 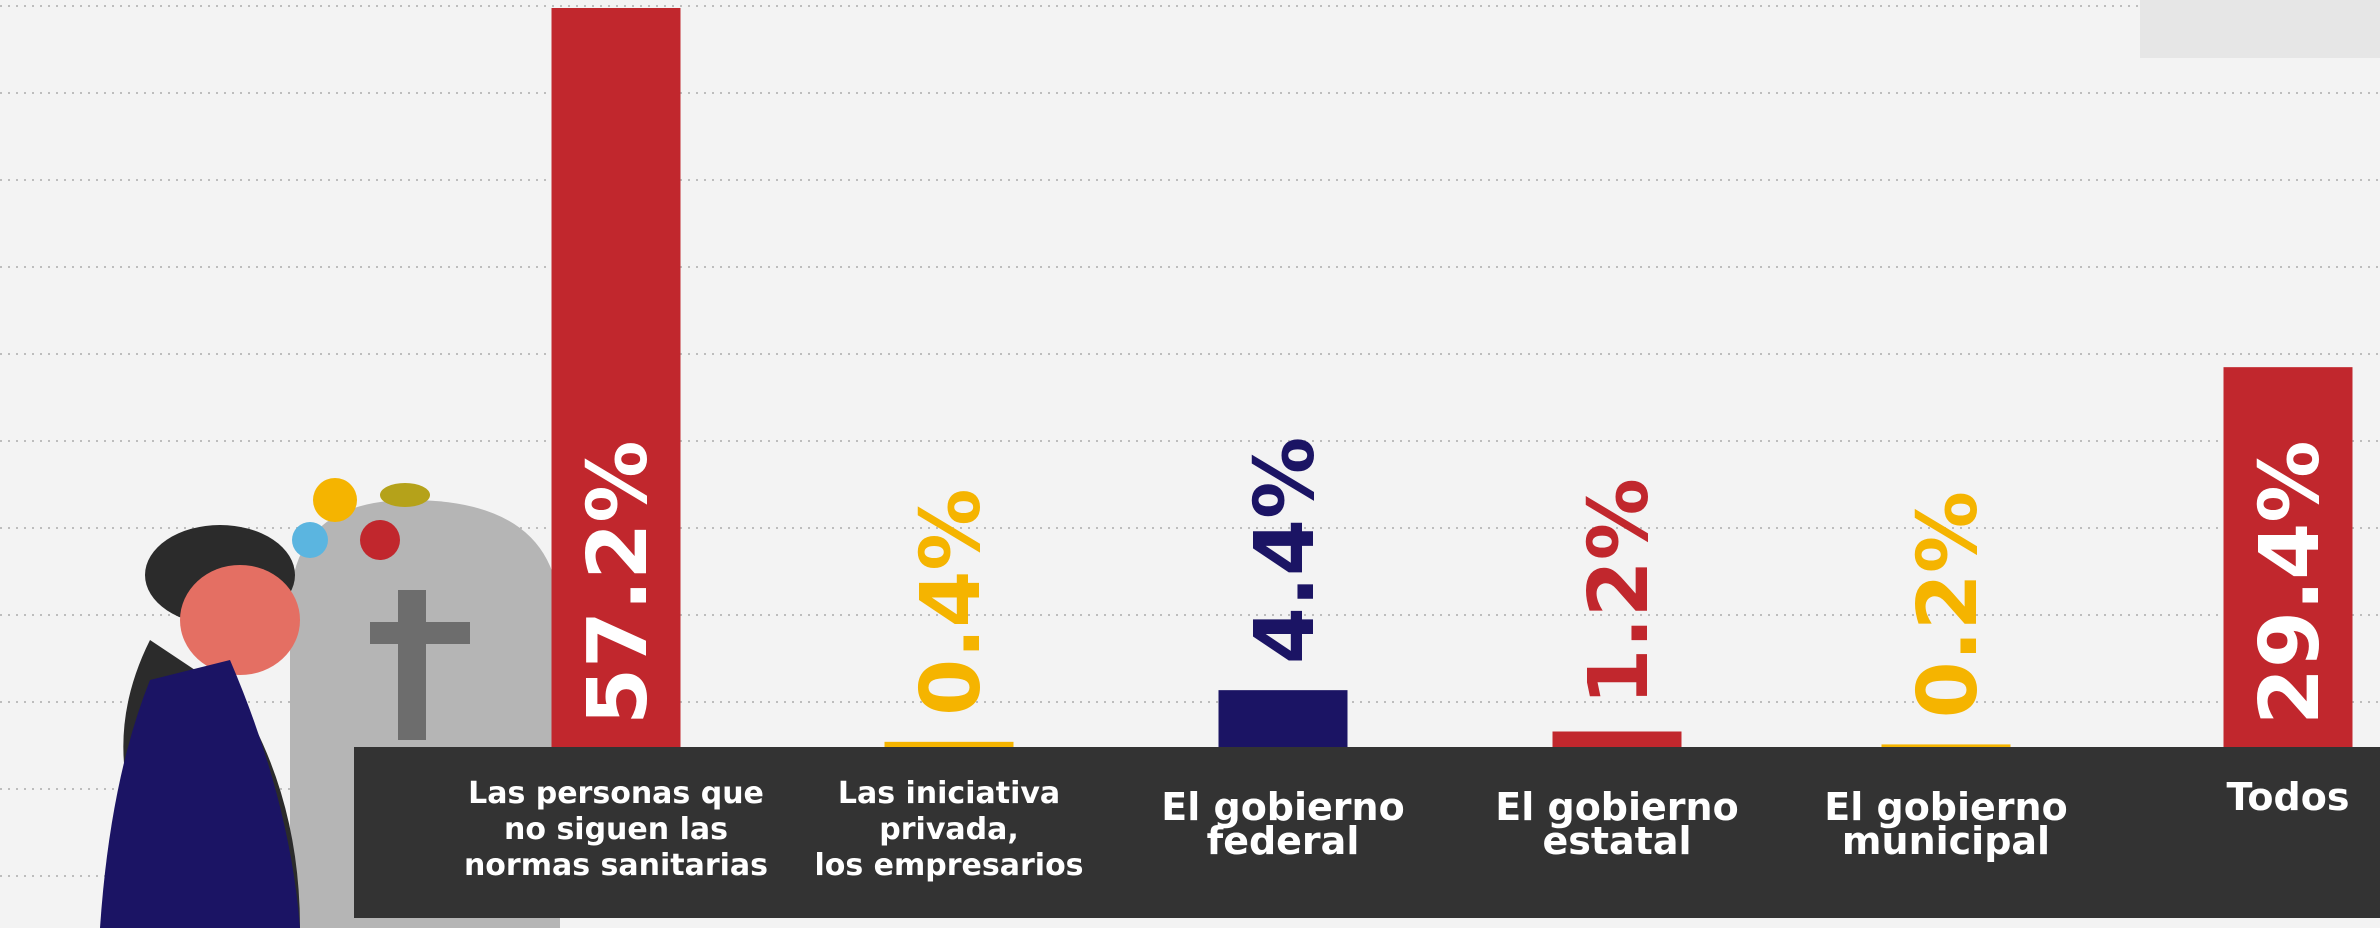 What do you see at coordinates (2288, 797) in the screenshot?
I see `category-label: Todos` at bounding box center [2288, 797].